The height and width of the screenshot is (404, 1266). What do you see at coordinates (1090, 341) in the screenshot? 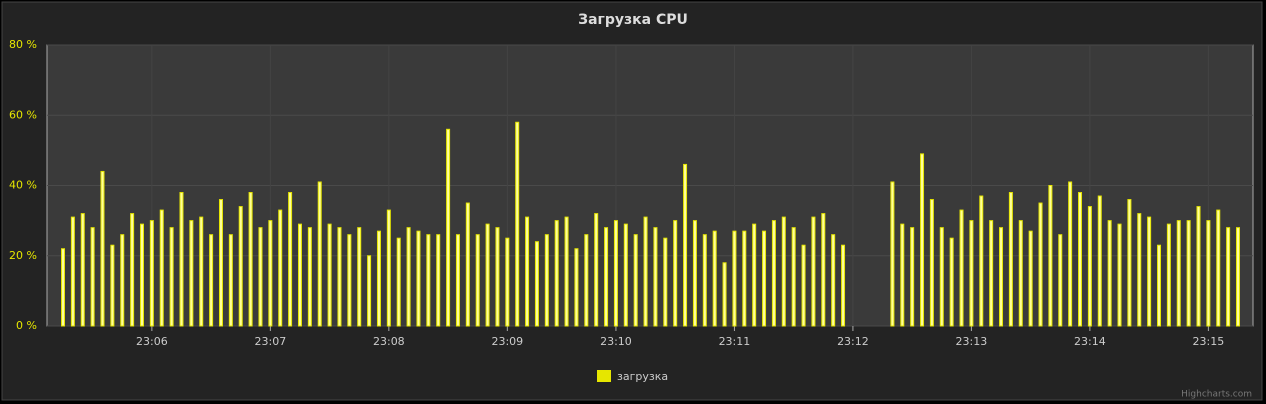
I see `x-tick-label: 23:14` at bounding box center [1090, 341].